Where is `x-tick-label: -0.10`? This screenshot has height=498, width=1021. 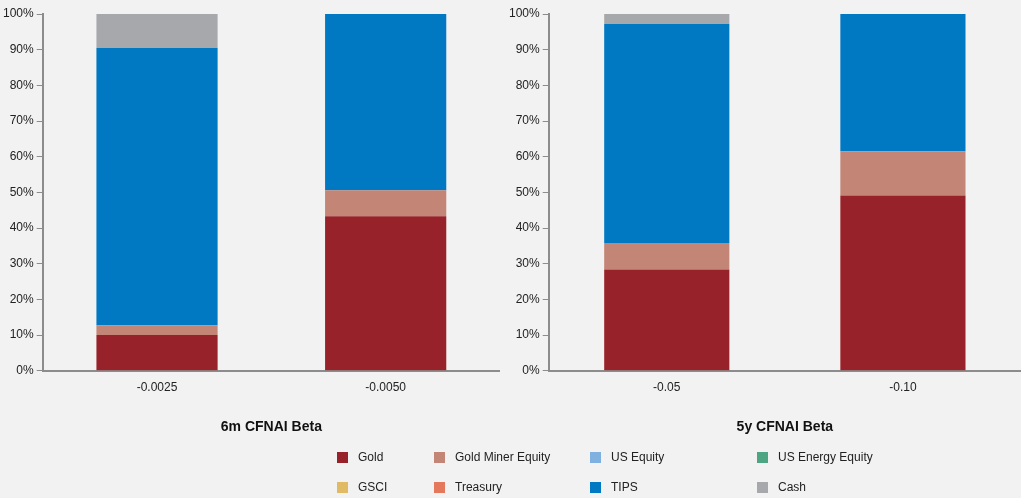
x-tick-label: -0.10 is located at coordinates (903, 387).